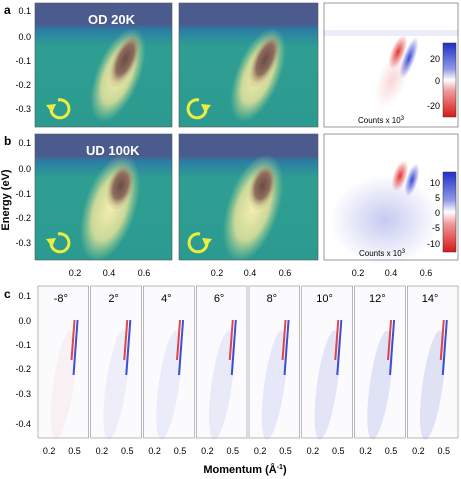 This screenshot has width=461, height=479. What do you see at coordinates (245, 469) in the screenshot?
I see `momentum-axis-label: Momentum (Å-1)` at bounding box center [245, 469].